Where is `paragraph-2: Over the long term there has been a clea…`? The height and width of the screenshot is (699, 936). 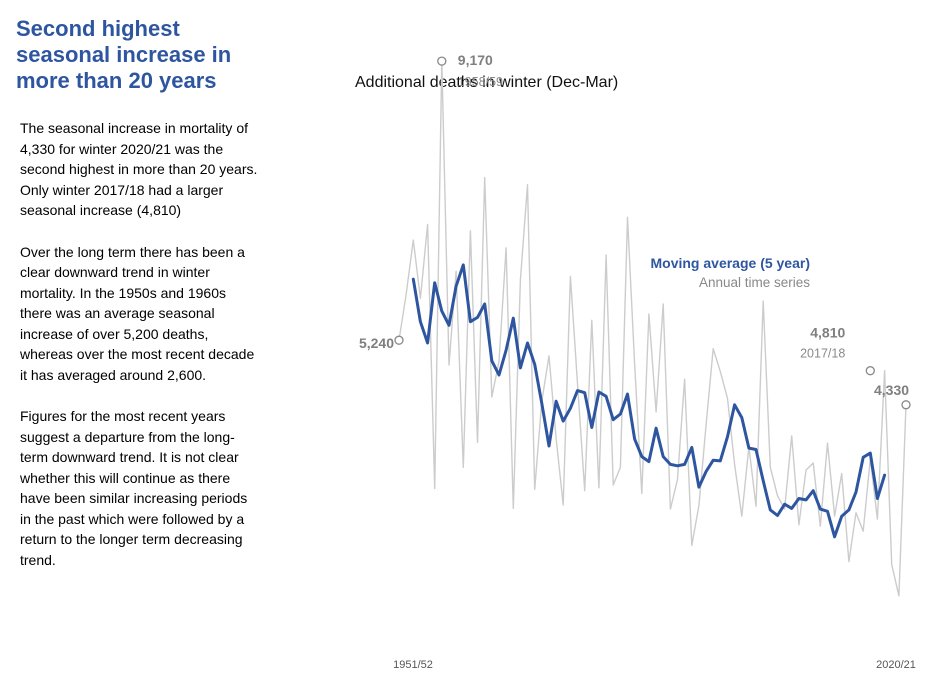 paragraph-2: Over the long term there has been a clea… is located at coordinates (137, 313).